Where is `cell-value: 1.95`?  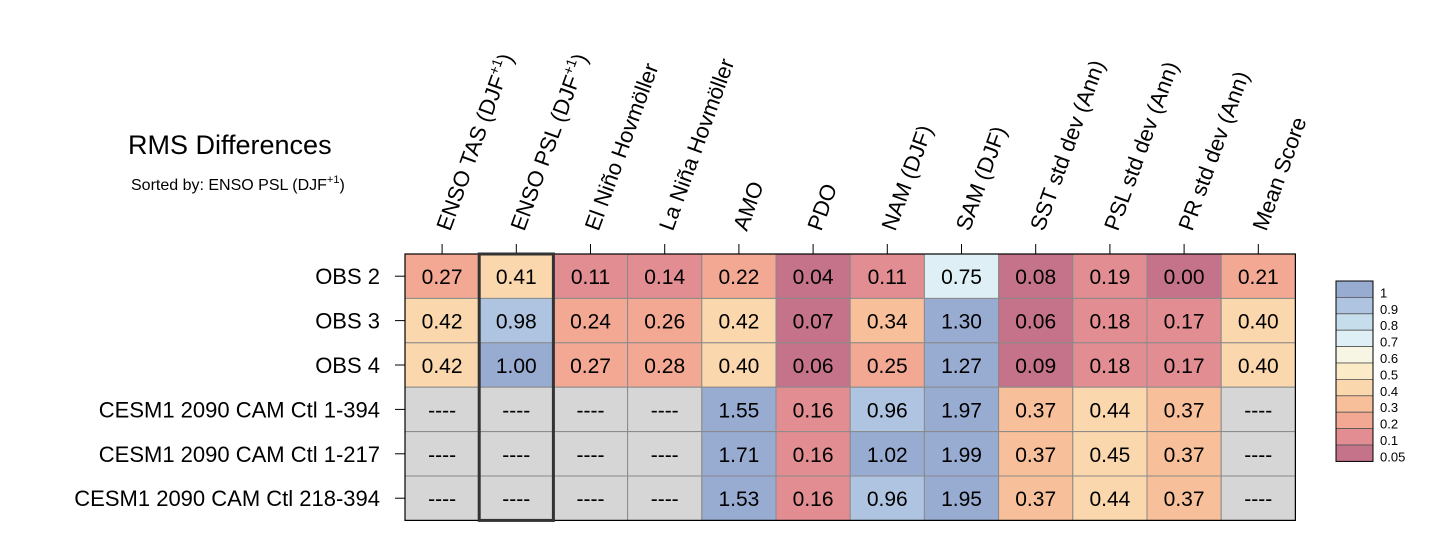 cell-value: 1.95 is located at coordinates (961, 499).